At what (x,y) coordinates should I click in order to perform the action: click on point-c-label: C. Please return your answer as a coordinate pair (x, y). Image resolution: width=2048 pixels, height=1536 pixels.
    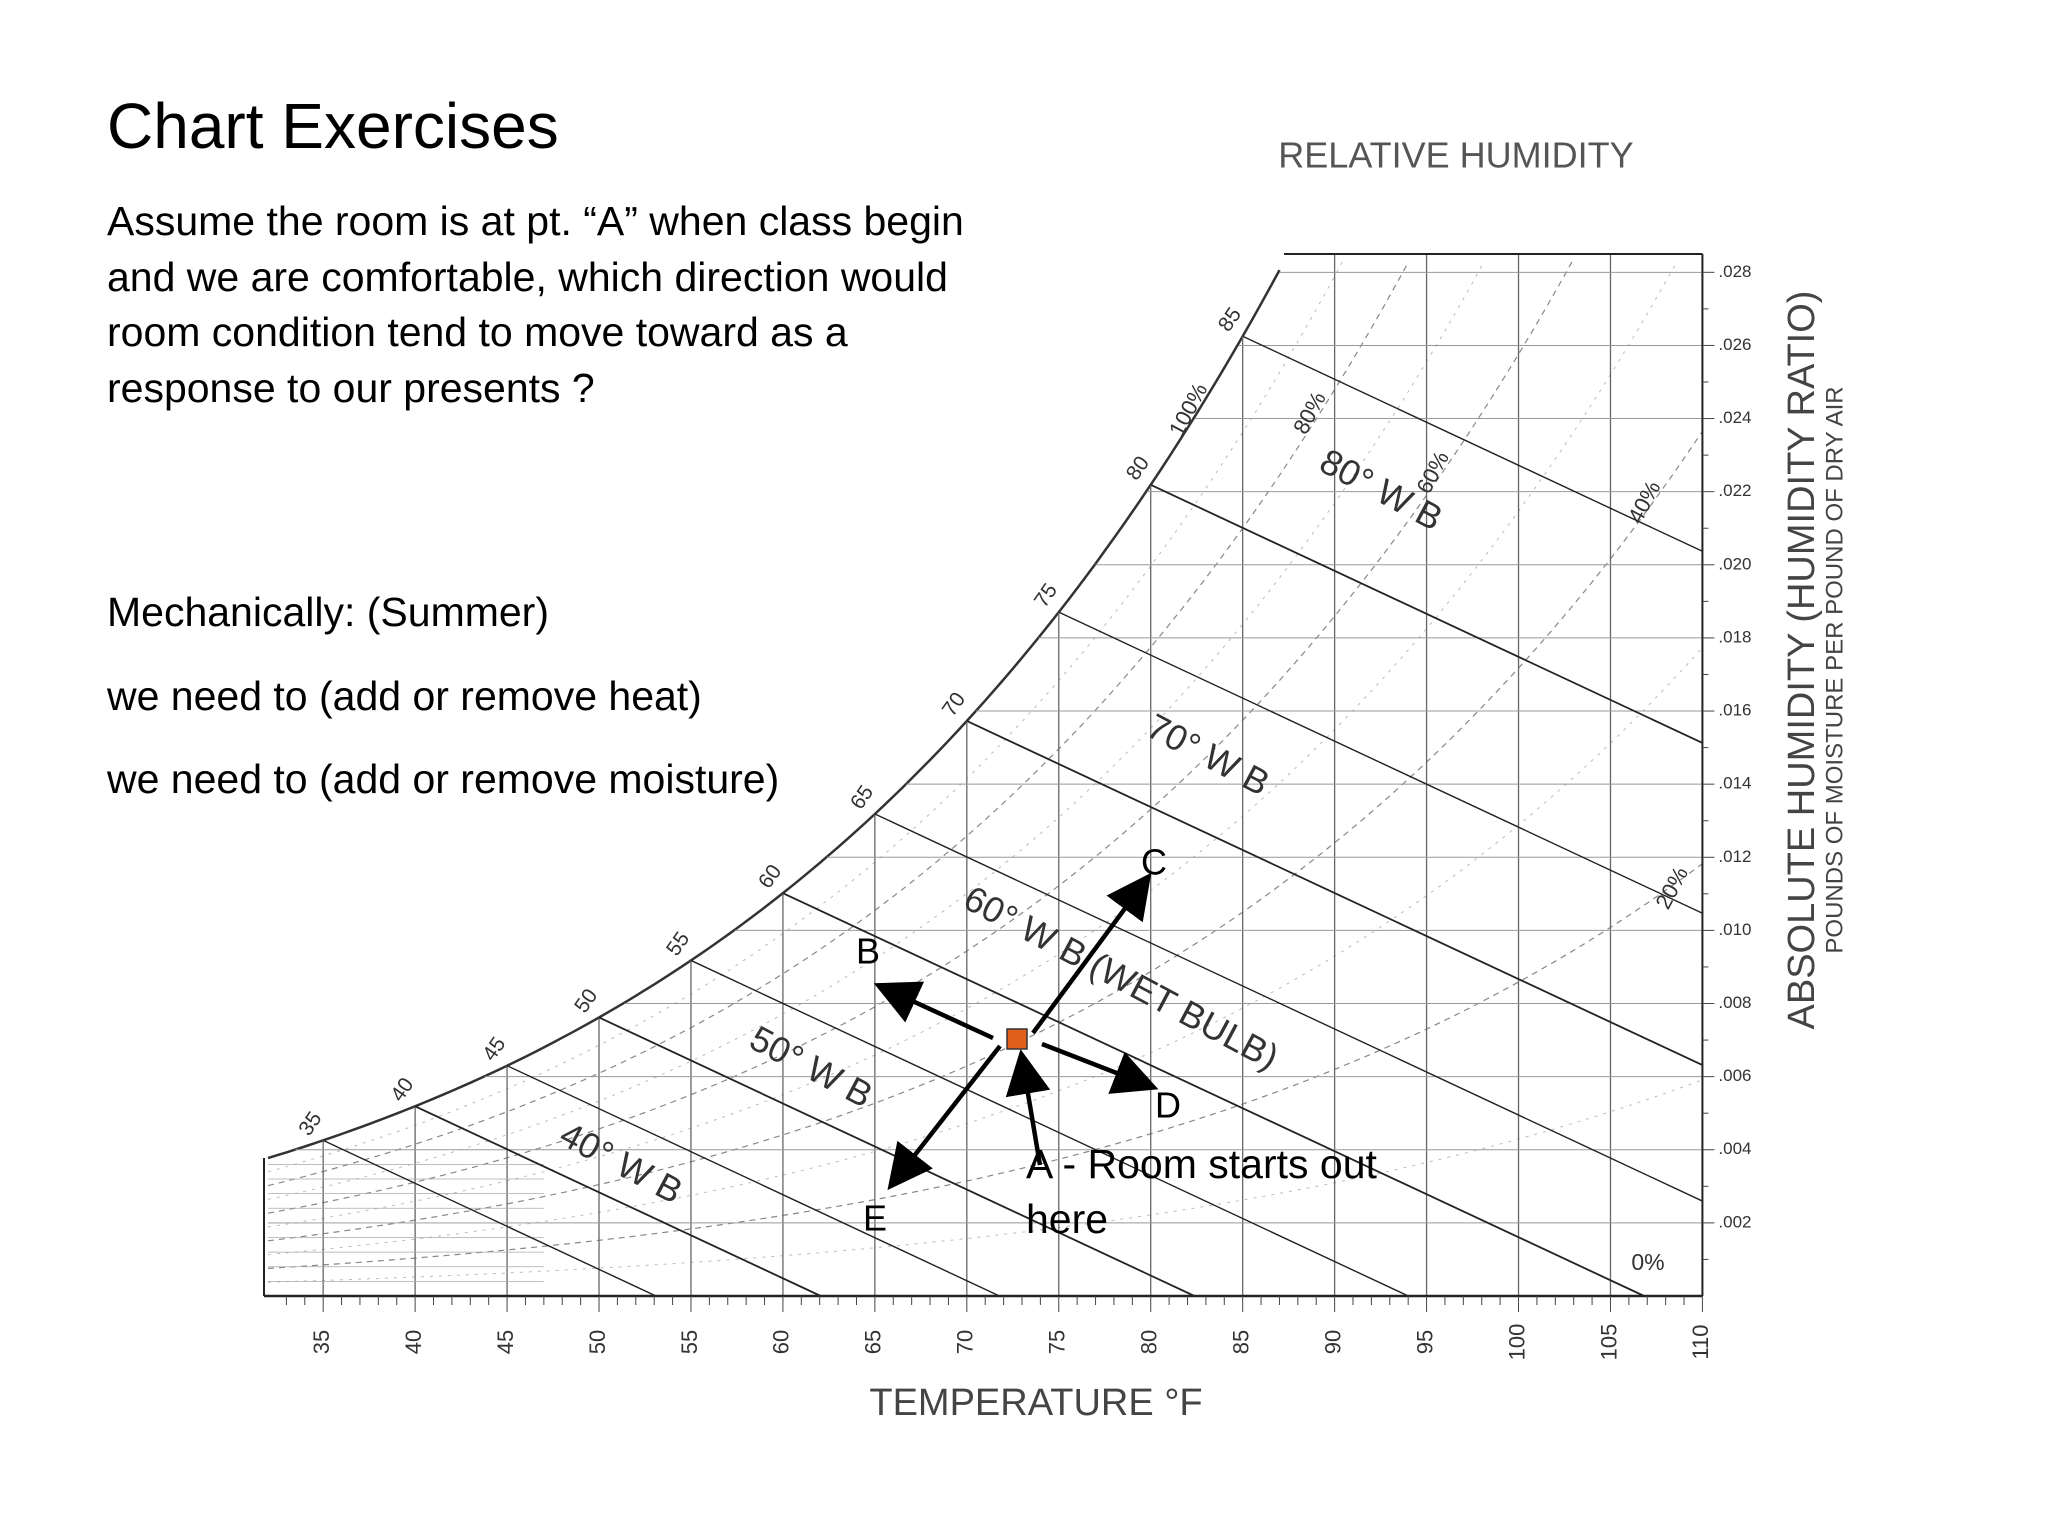
    Looking at the image, I should click on (1154, 862).